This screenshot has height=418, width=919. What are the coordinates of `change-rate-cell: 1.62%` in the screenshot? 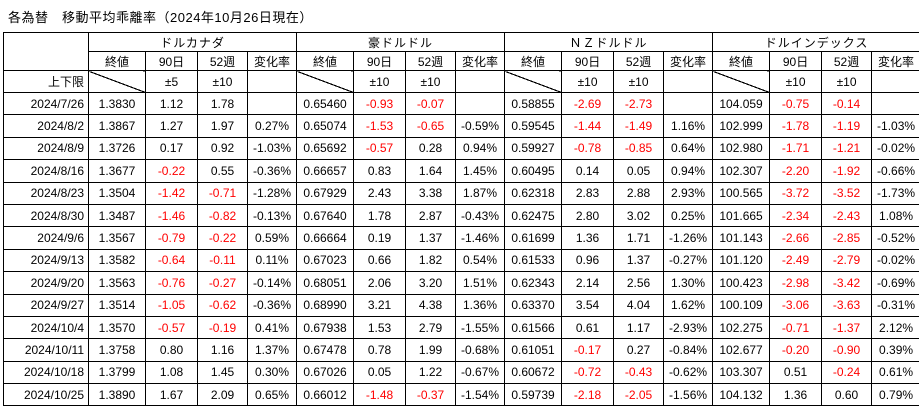 It's located at (688, 305).